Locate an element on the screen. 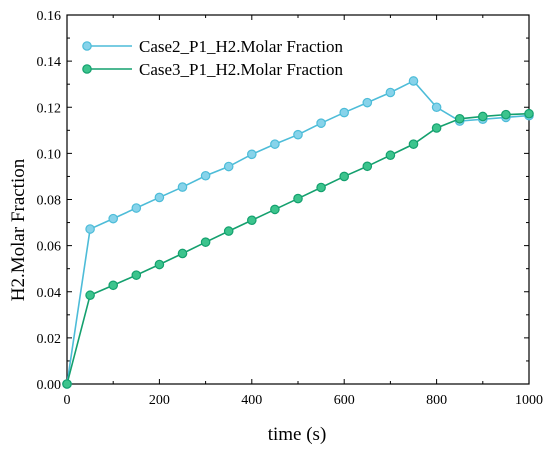 This screenshot has width=550, height=449. y-tick-label: 0.14 is located at coordinates (49, 62).